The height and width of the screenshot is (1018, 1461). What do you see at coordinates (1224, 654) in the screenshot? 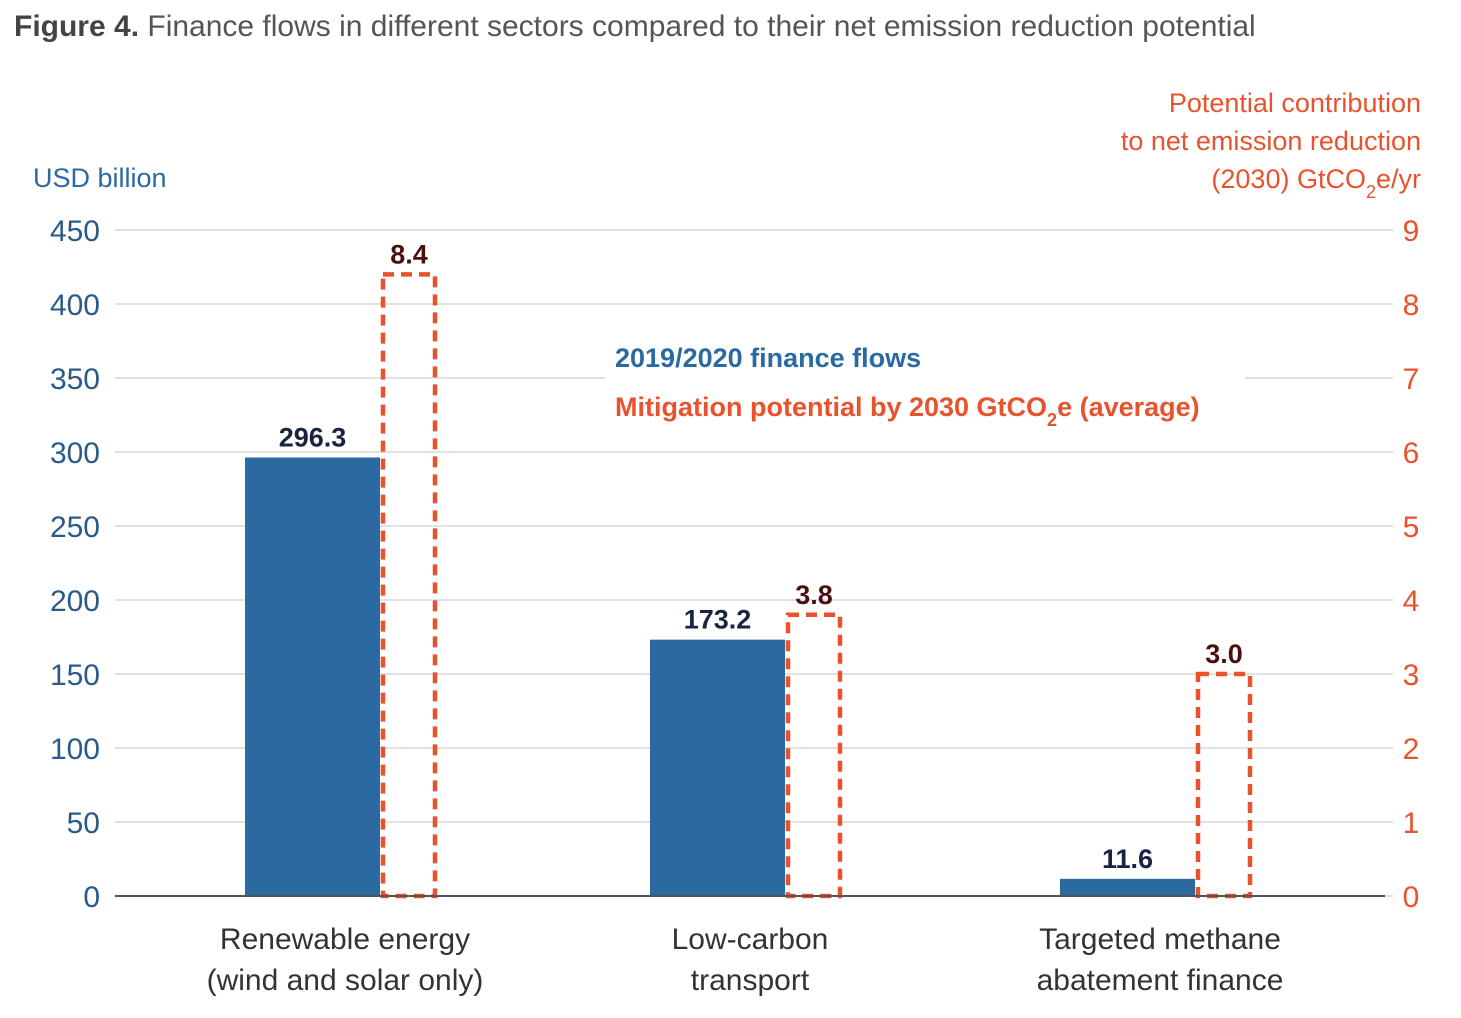
I see `mitigation-value-label: 3.0` at bounding box center [1224, 654].